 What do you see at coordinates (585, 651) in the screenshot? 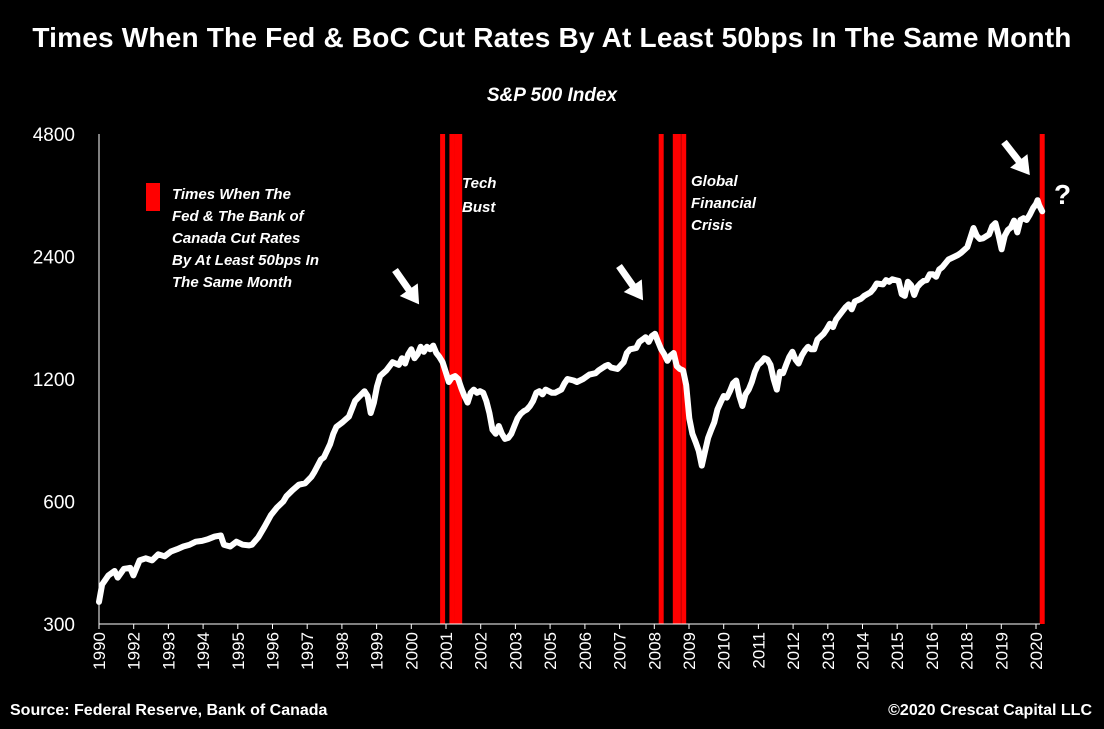
I see `x-tick-label: 2006` at bounding box center [585, 651].